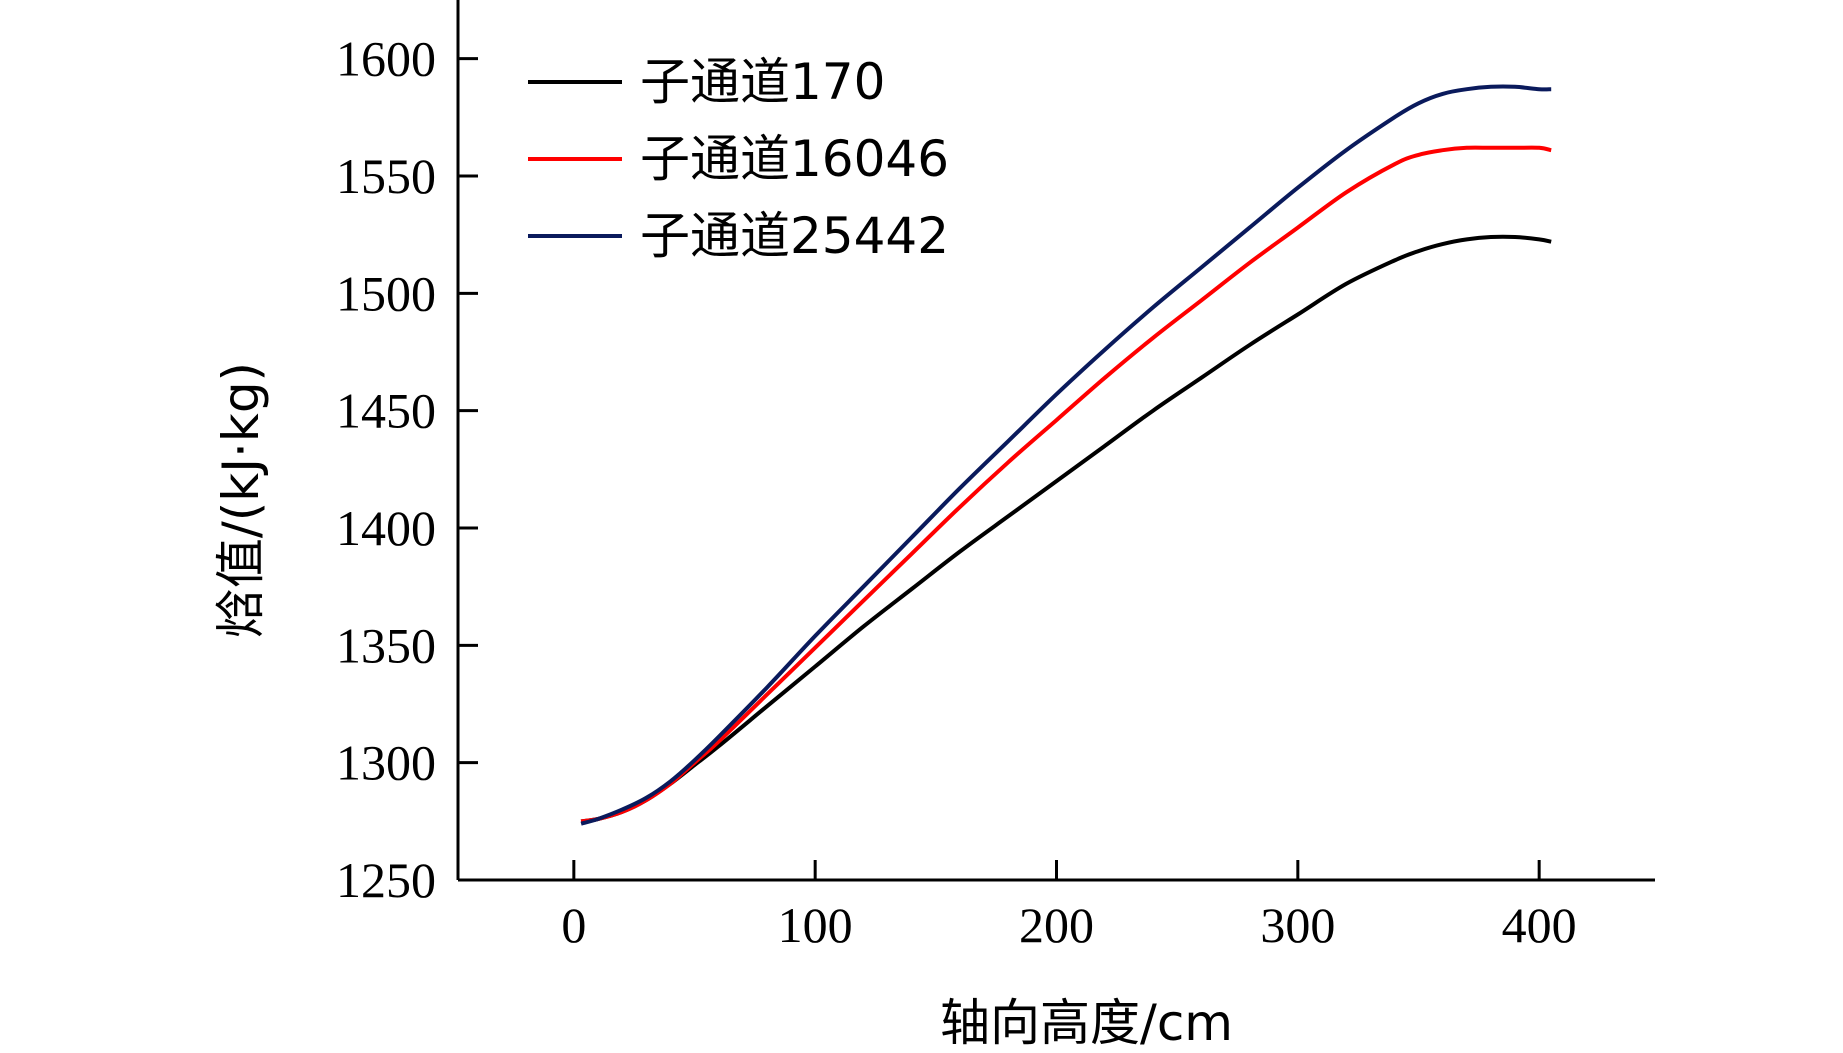  What do you see at coordinates (815, 925) in the screenshot?
I see `x-tick-label: 100` at bounding box center [815, 925].